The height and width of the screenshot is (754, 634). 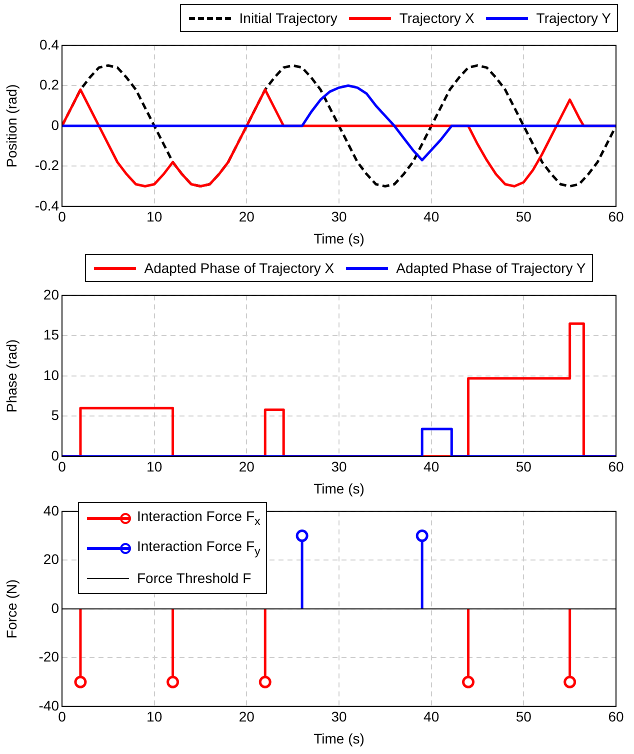 I want to click on legend-label: Adapted Phase of Trajectory X, so click(x=239, y=268).